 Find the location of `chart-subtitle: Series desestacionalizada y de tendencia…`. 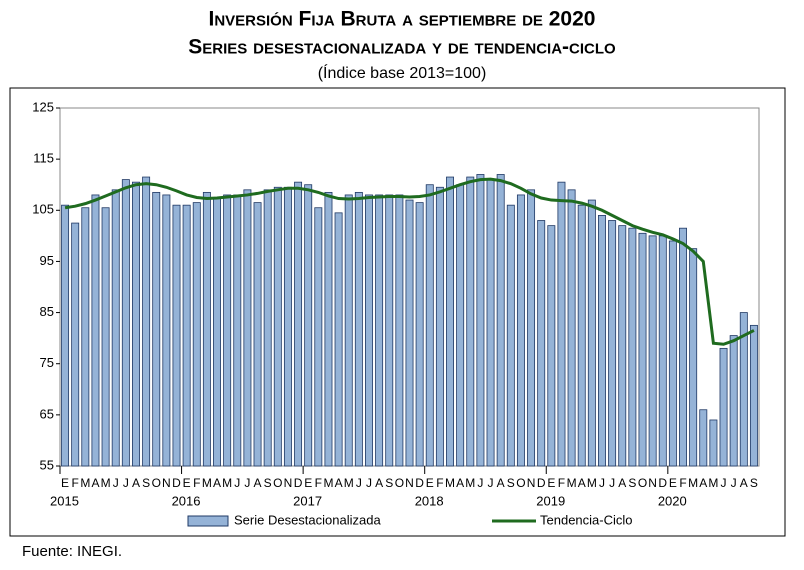

chart-subtitle: Series desestacionalizada y de tendencia… is located at coordinates (402, 47).